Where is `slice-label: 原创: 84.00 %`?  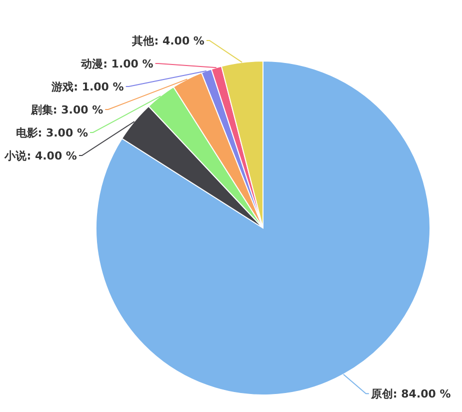
slice-label: 原创: 84.00 % is located at coordinates (410, 394).